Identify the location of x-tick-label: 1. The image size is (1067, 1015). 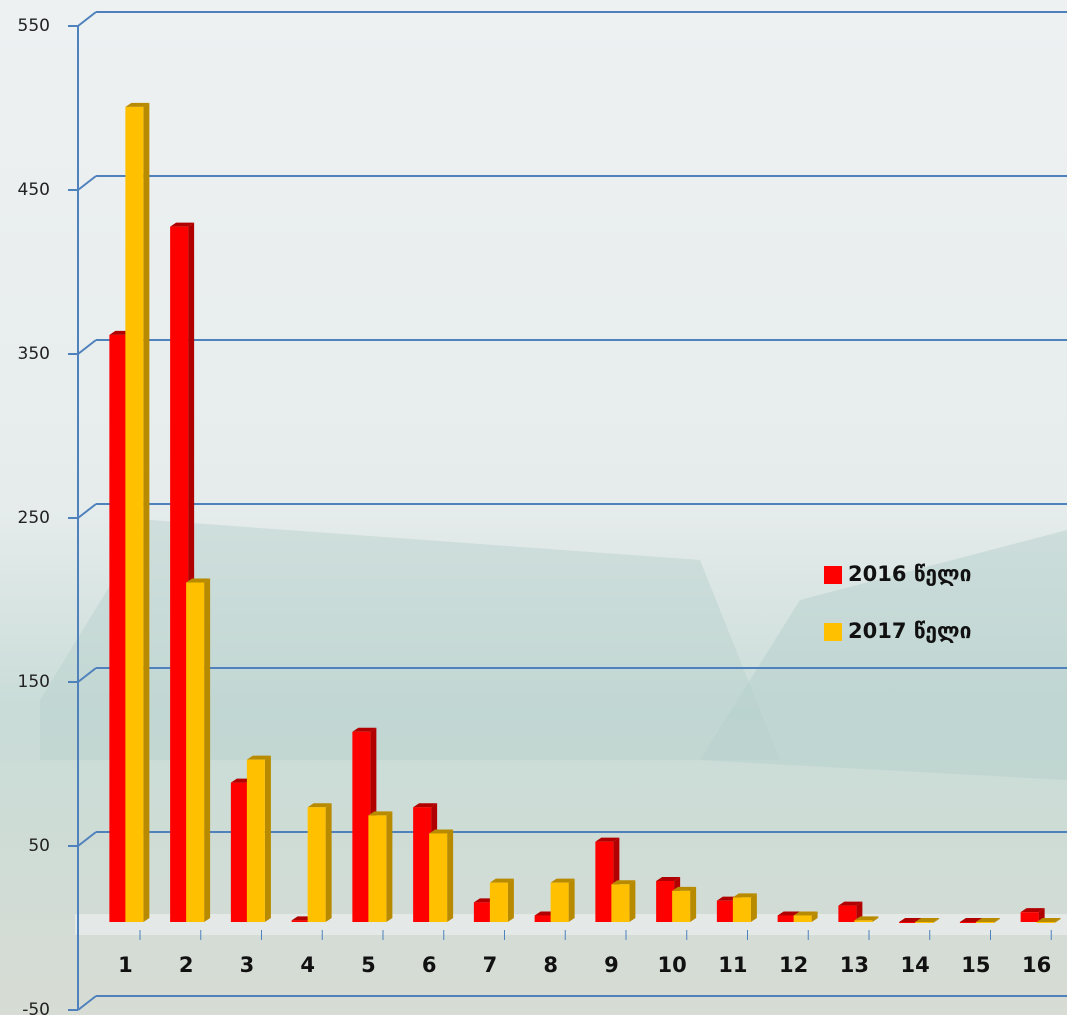
(125, 965).